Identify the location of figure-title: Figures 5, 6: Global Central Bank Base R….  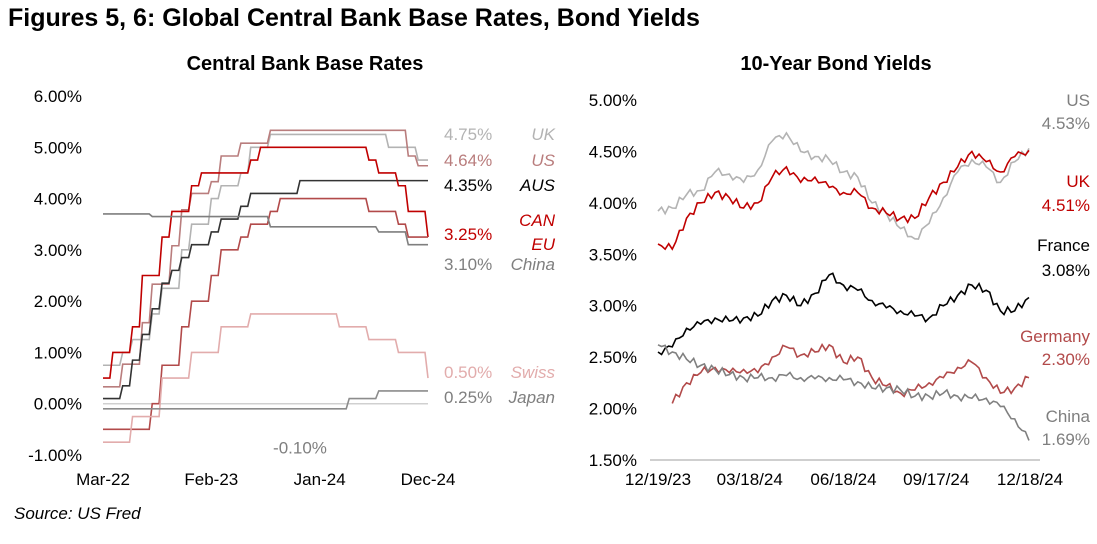
(354, 18).